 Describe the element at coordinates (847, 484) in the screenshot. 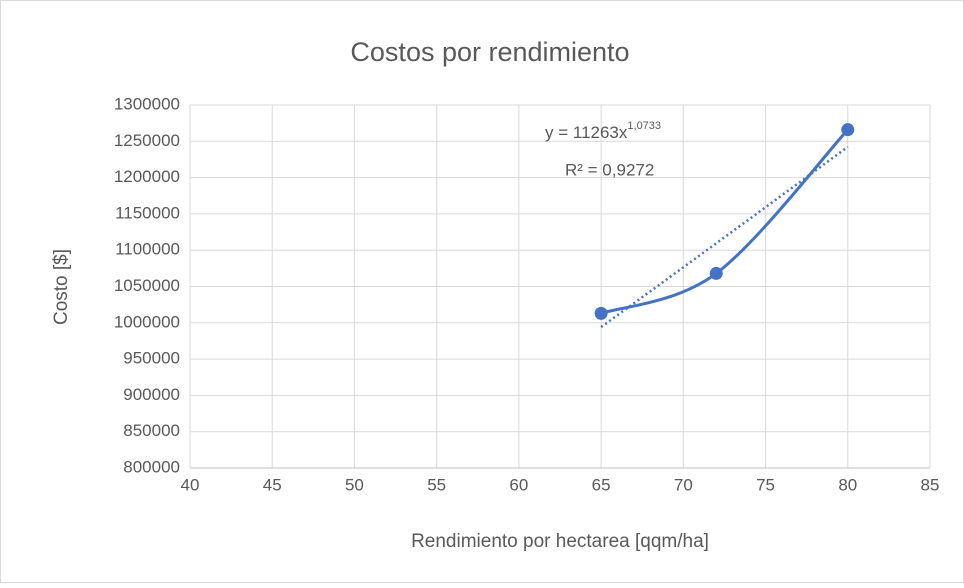

I see `x-tick-label: 80` at that location.